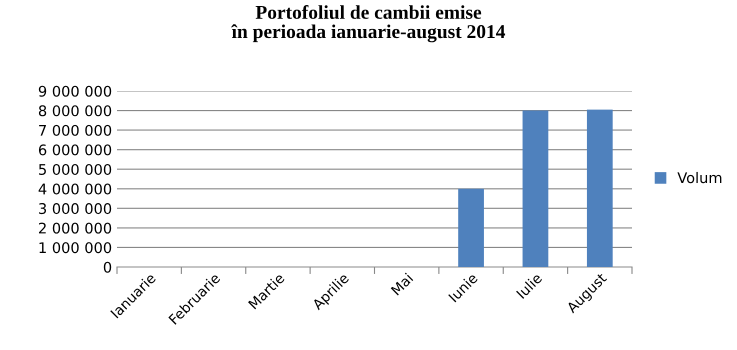  What do you see at coordinates (75, 228) in the screenshot?
I see `y-tick-label: 2 000 000` at bounding box center [75, 228].